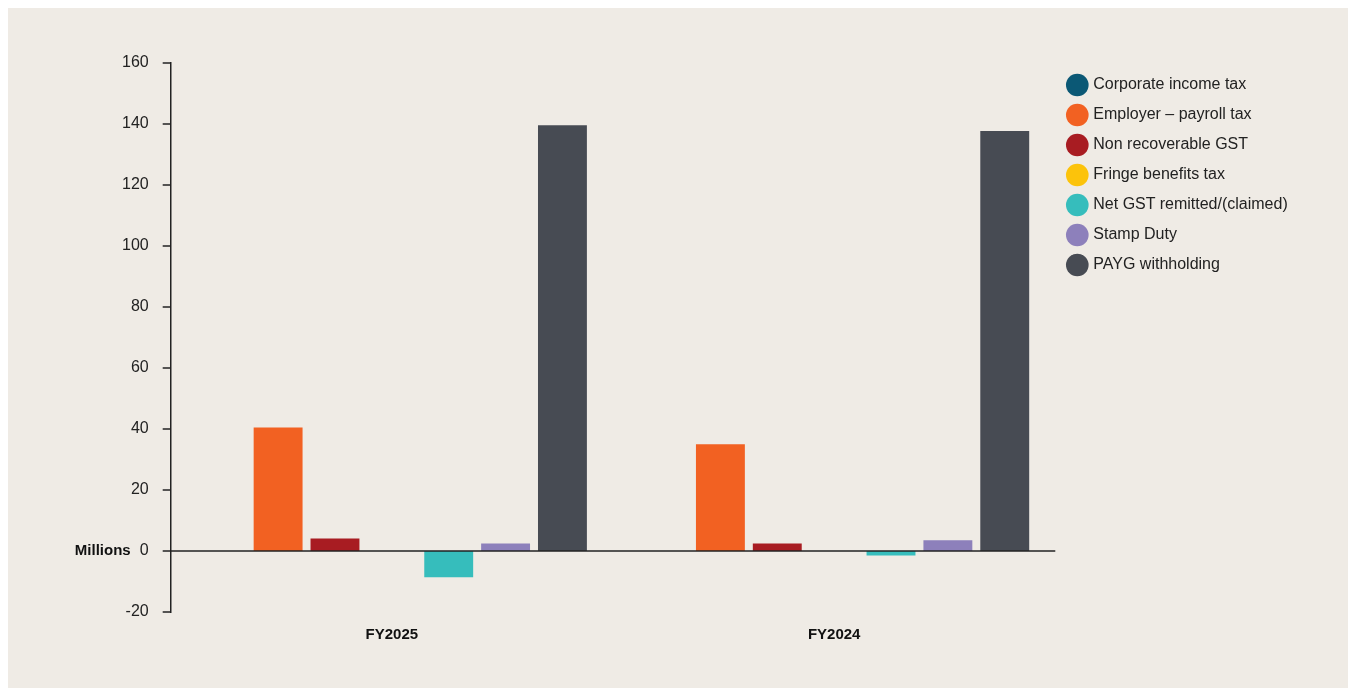 The width and height of the screenshot is (1362, 695). What do you see at coordinates (1171, 144) in the screenshot?
I see `legend-label: Non recoverable GST` at bounding box center [1171, 144].